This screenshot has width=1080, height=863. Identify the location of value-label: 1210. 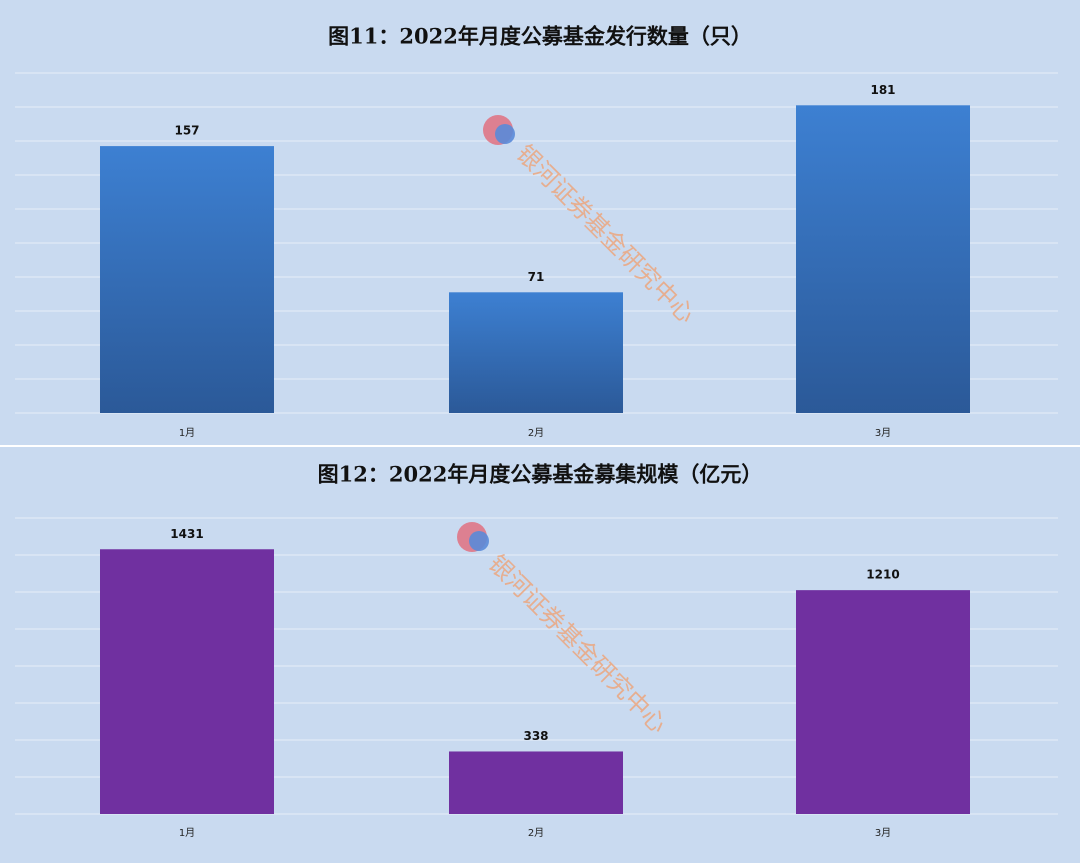
(882, 575).